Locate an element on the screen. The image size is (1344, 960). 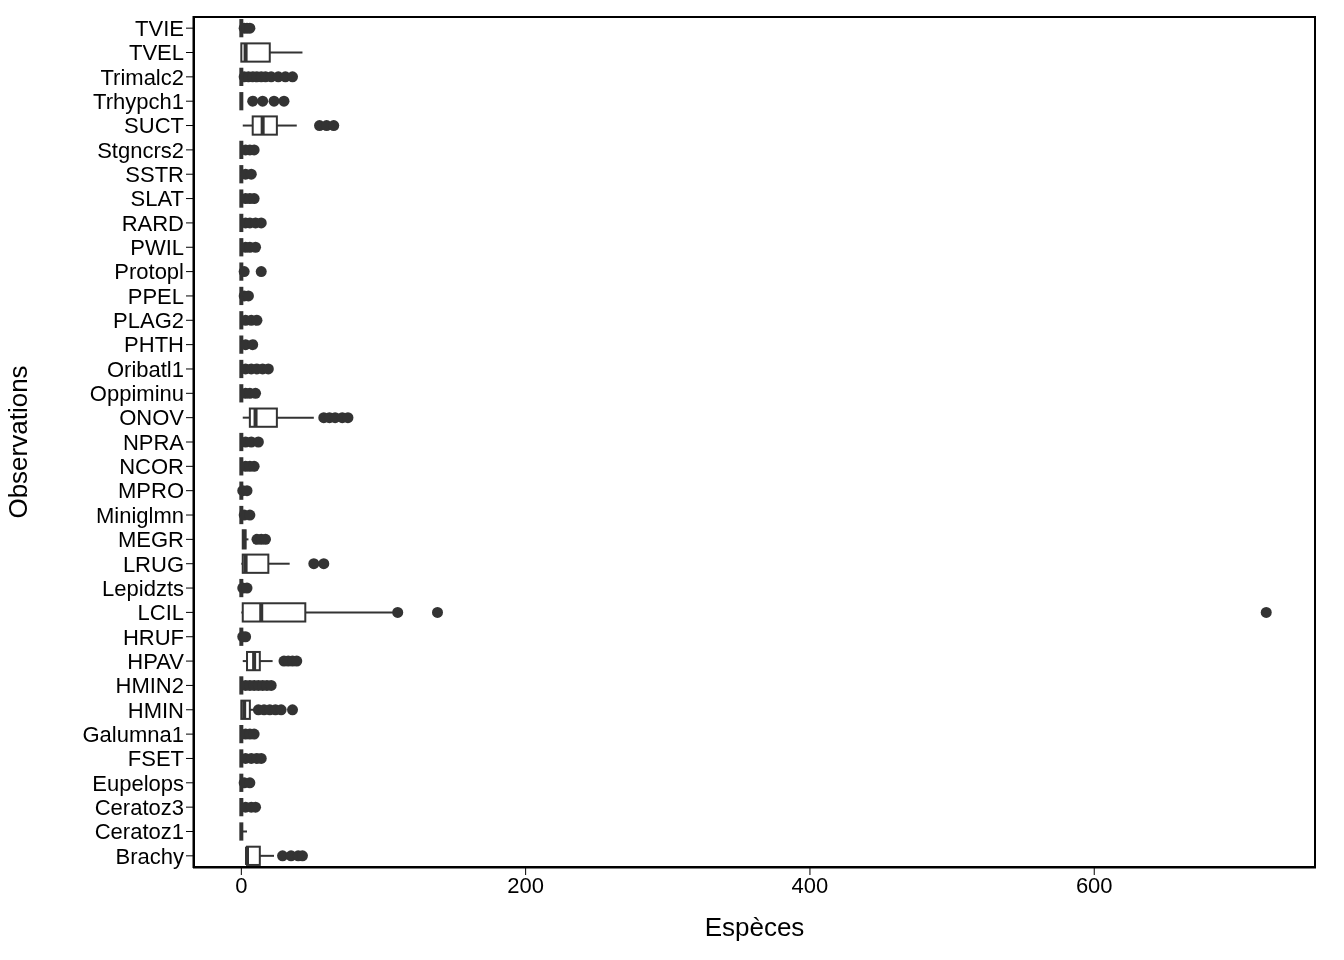
x-tick-label: 600 is located at coordinates (1094, 885).